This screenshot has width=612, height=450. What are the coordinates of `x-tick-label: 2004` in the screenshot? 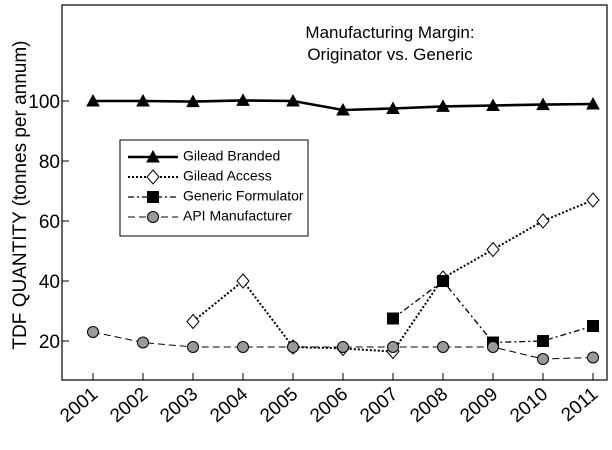 It's located at (229, 405).